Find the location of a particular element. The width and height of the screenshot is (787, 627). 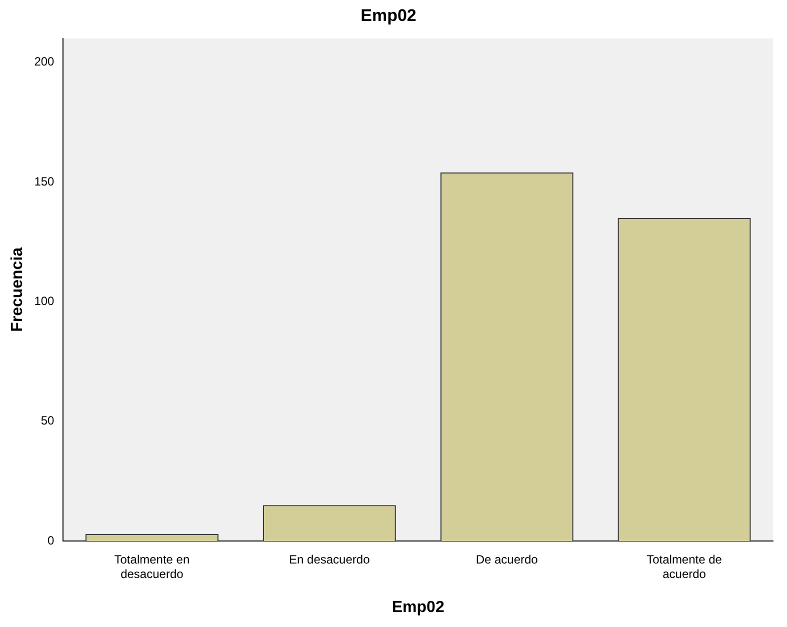

chart-title: Emp02 is located at coordinates (388, 15).